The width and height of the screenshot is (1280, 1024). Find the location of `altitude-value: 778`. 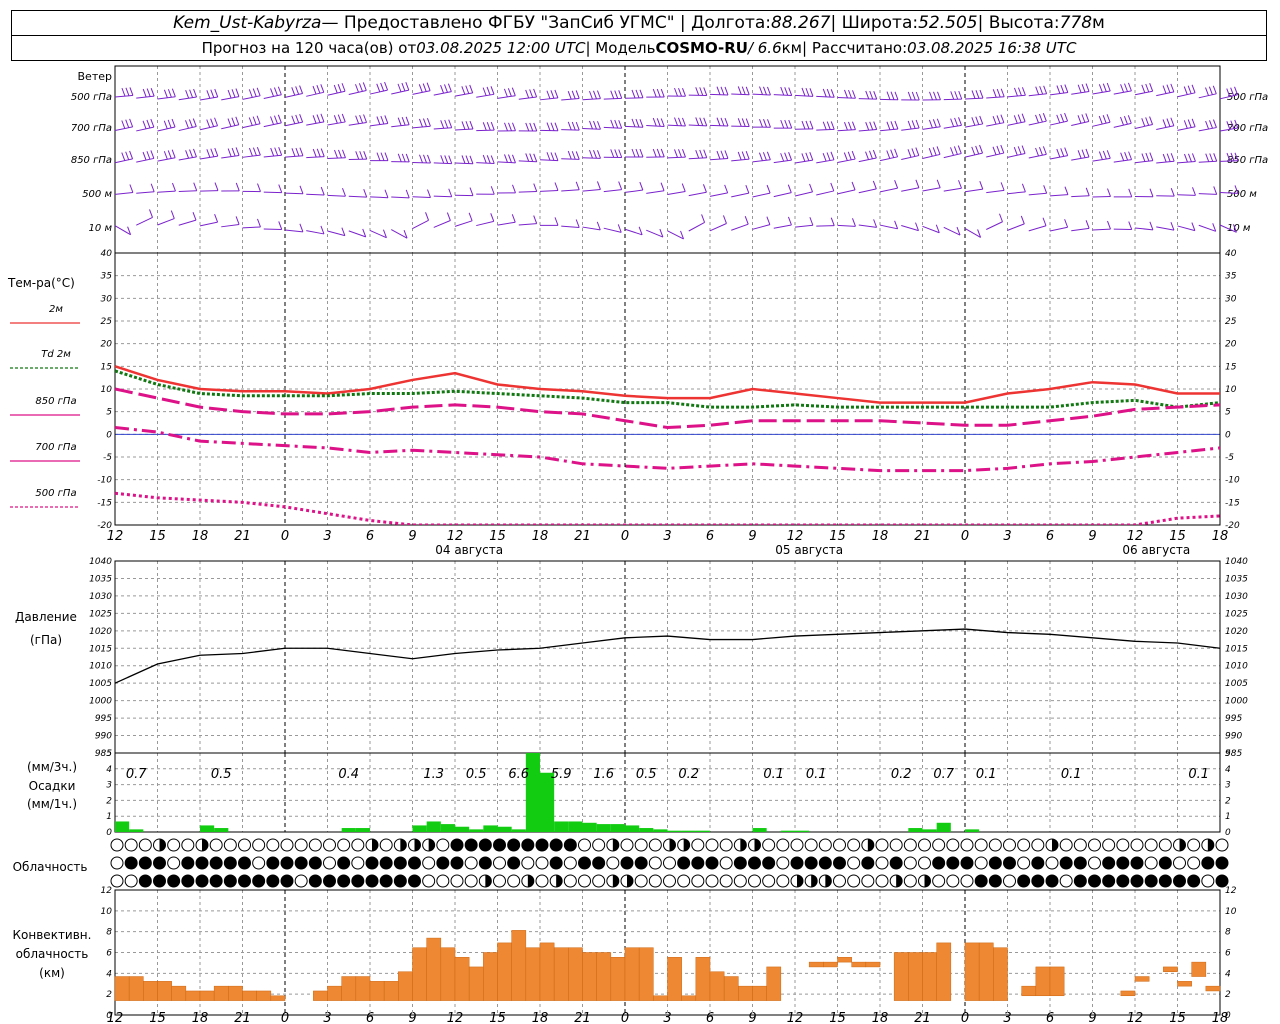

altitude-value: 778 is located at coordinates (1076, 23).